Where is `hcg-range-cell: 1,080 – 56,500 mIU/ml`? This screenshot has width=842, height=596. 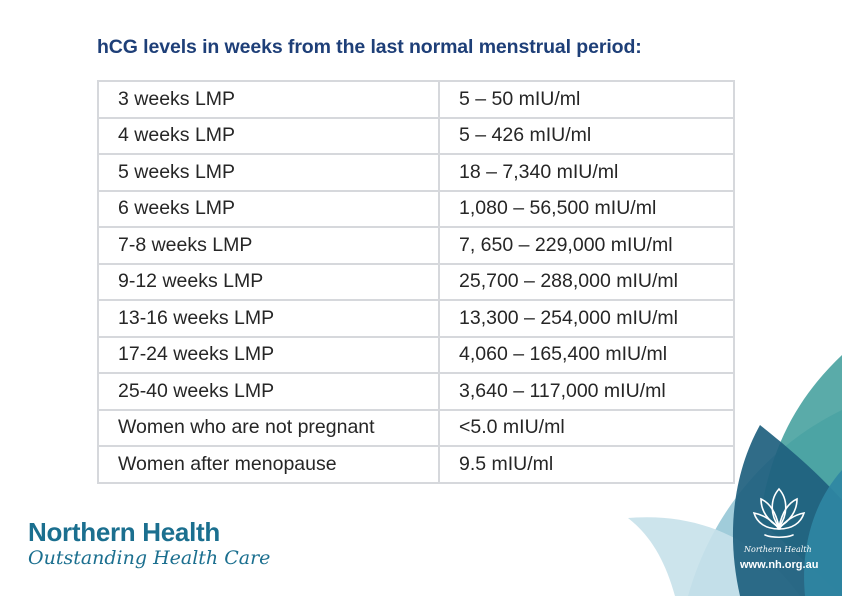 hcg-range-cell: 1,080 – 56,500 mIU/ml is located at coordinates (586, 208).